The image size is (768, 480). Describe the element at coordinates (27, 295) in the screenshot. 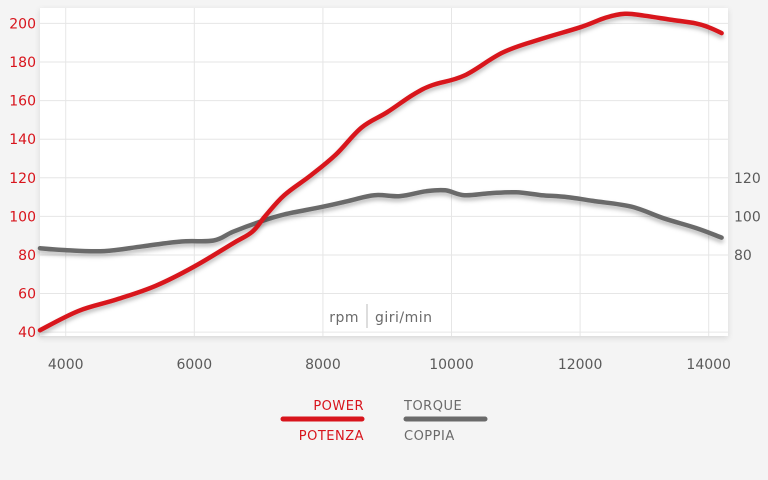

I see `y-left-tick-label: 60` at that location.